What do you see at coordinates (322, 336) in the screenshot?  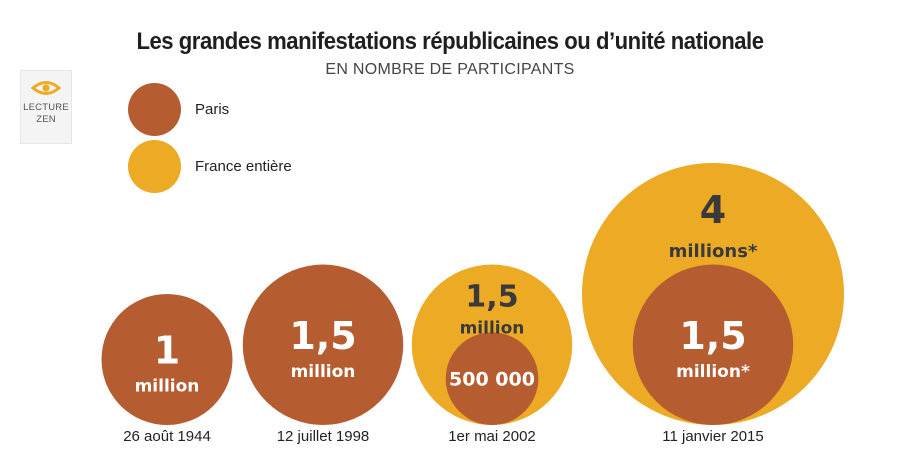 I see `value-label-paris-1998: 1,5` at bounding box center [322, 336].